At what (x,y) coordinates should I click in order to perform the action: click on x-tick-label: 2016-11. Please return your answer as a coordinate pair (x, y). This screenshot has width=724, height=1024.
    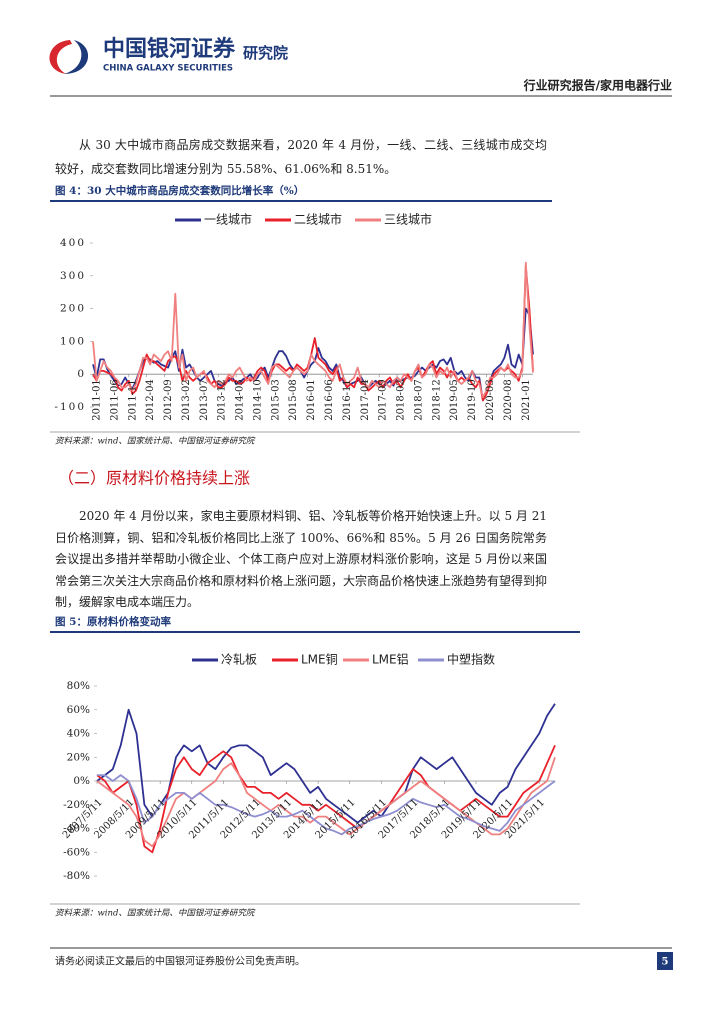
    Looking at the image, I should click on (347, 400).